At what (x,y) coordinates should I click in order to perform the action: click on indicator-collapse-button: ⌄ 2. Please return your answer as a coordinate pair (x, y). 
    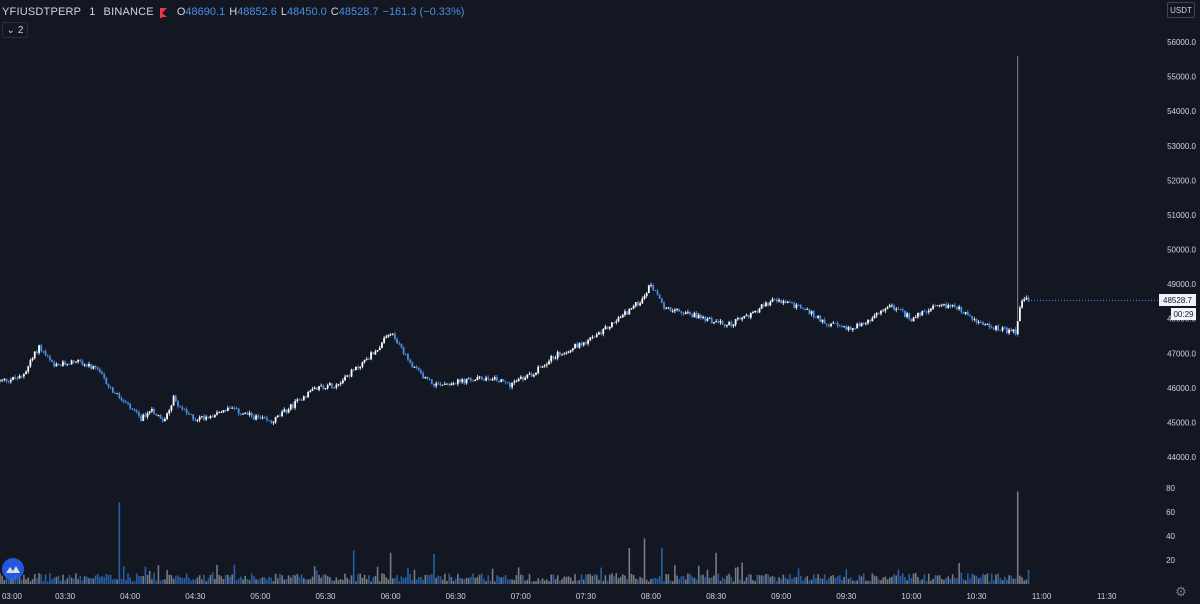
    Looking at the image, I should click on (15, 30).